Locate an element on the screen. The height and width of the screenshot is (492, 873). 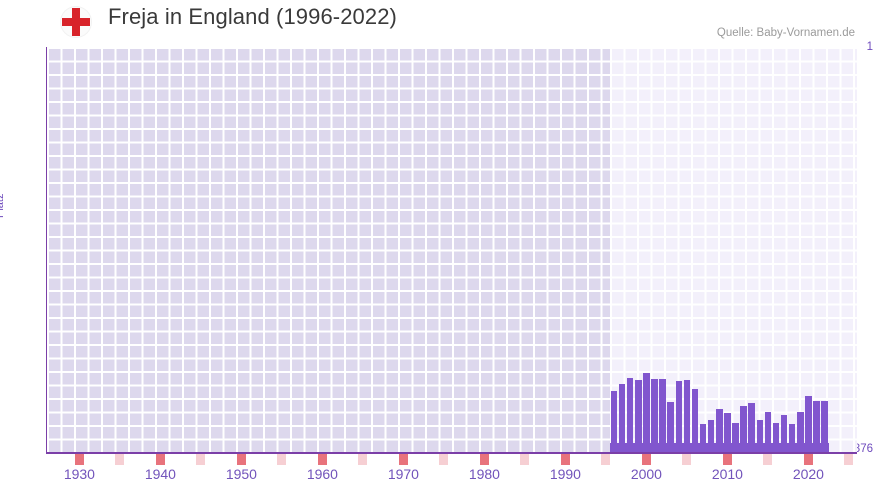
x-axis-tick-marker-1990 is located at coordinates (565, 459).